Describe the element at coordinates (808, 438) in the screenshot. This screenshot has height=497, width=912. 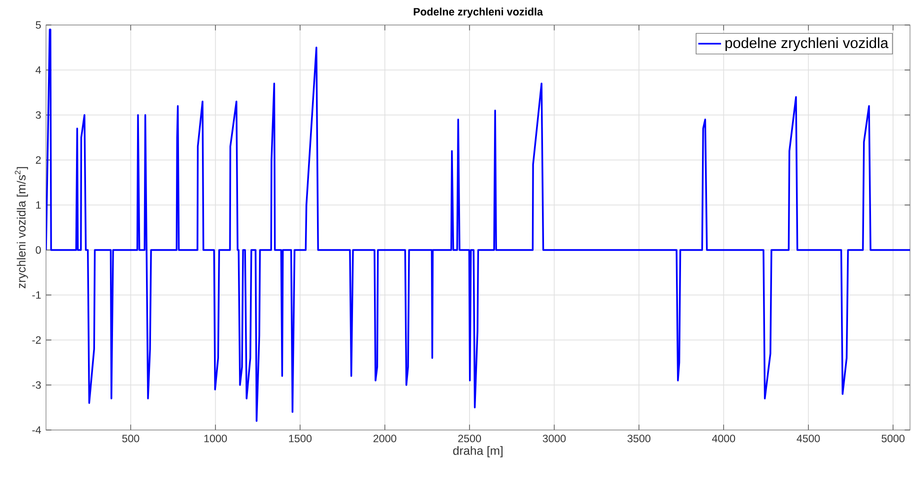
I see `x-tick-label: 4500` at that location.